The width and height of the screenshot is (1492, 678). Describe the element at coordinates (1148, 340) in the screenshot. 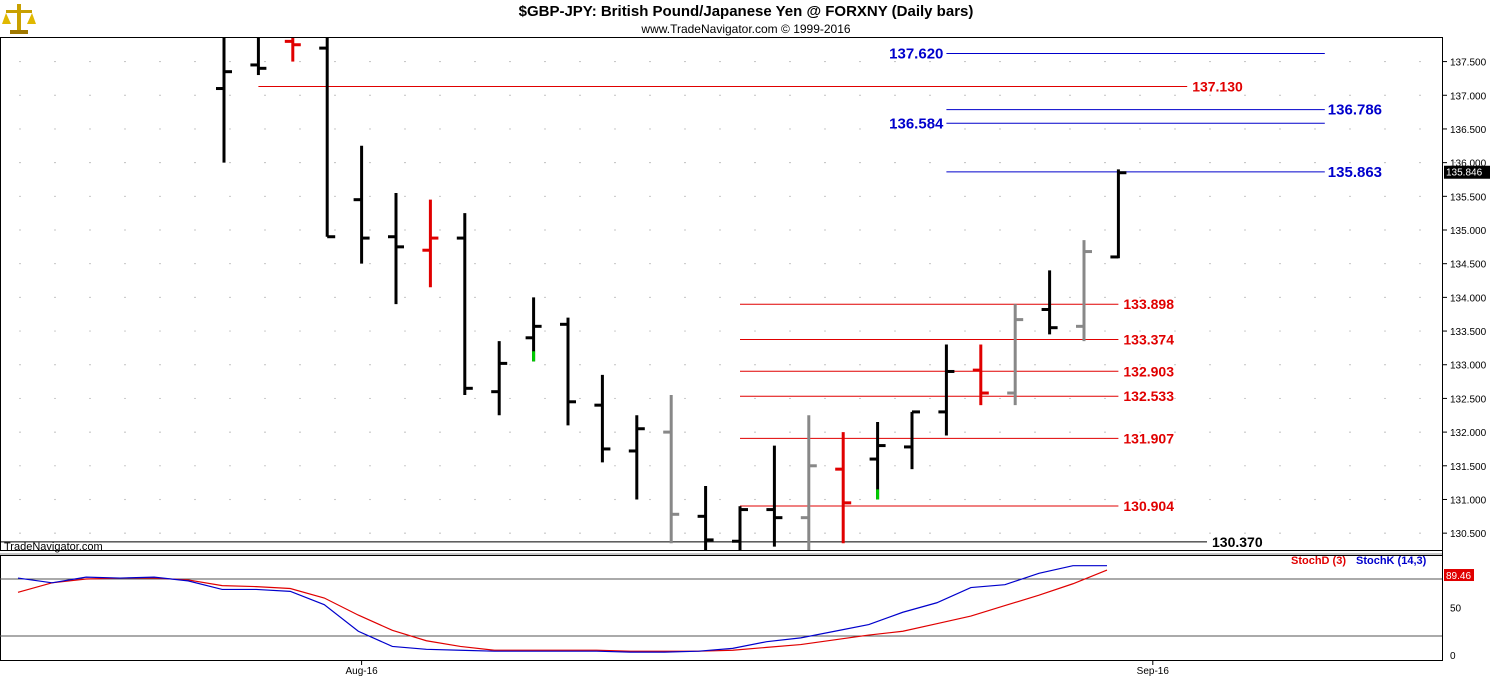

I see `red-level-label: 133.374` at that location.